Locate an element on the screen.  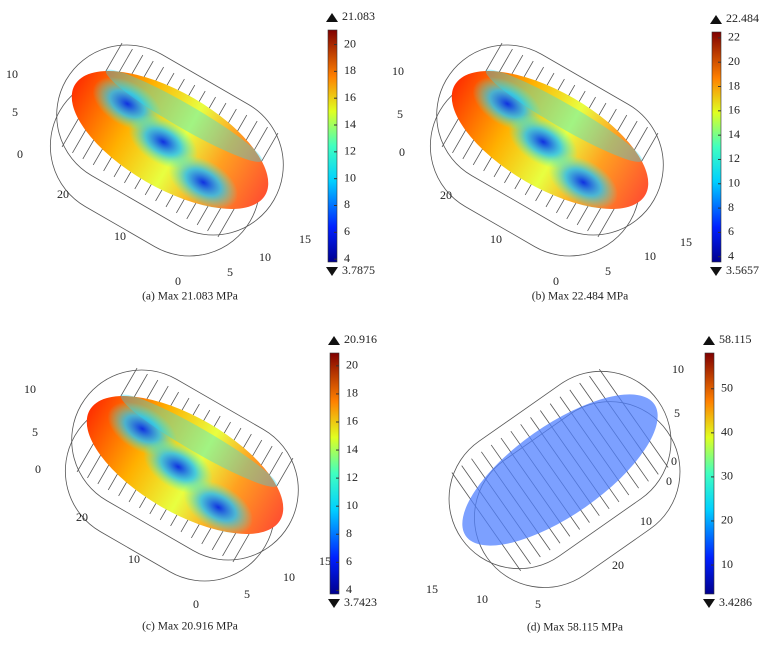
colorbar-tick-label: 18 is located at coordinates (350, 70).